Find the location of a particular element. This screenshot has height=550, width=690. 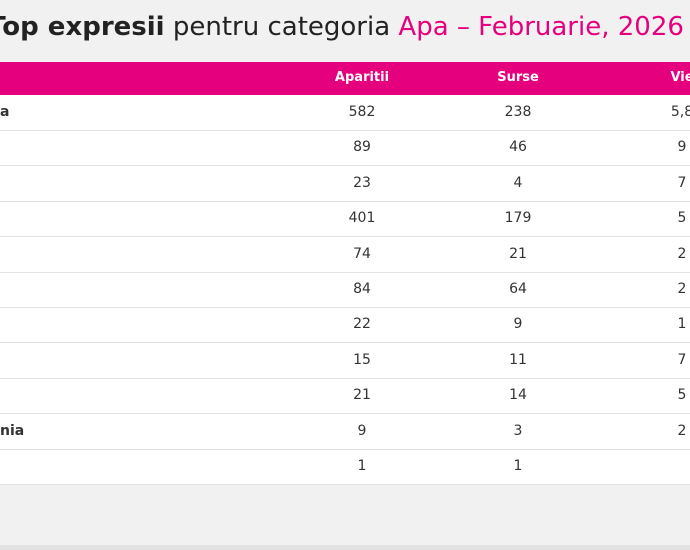

cell-value: 22 is located at coordinates (362, 324).